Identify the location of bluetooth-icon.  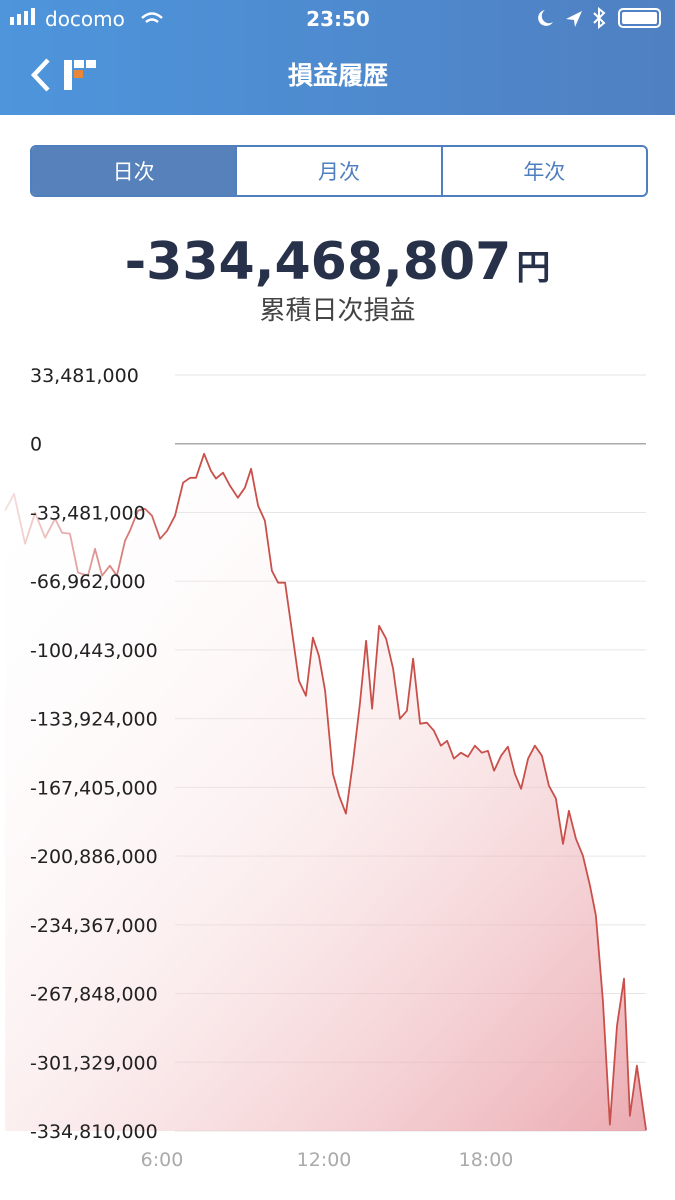
(599, 18).